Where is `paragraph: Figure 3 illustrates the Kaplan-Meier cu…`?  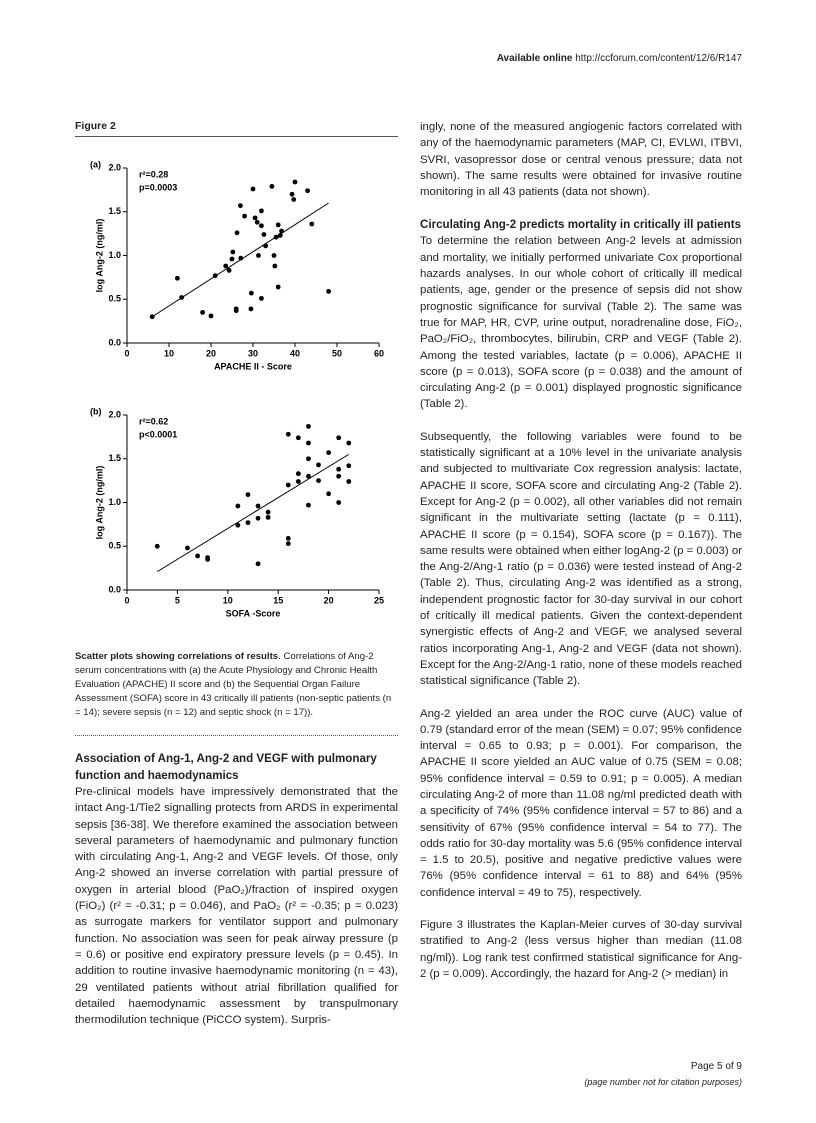 paragraph: Figure 3 illustrates the Kaplan-Meier cu… is located at coordinates (581, 949).